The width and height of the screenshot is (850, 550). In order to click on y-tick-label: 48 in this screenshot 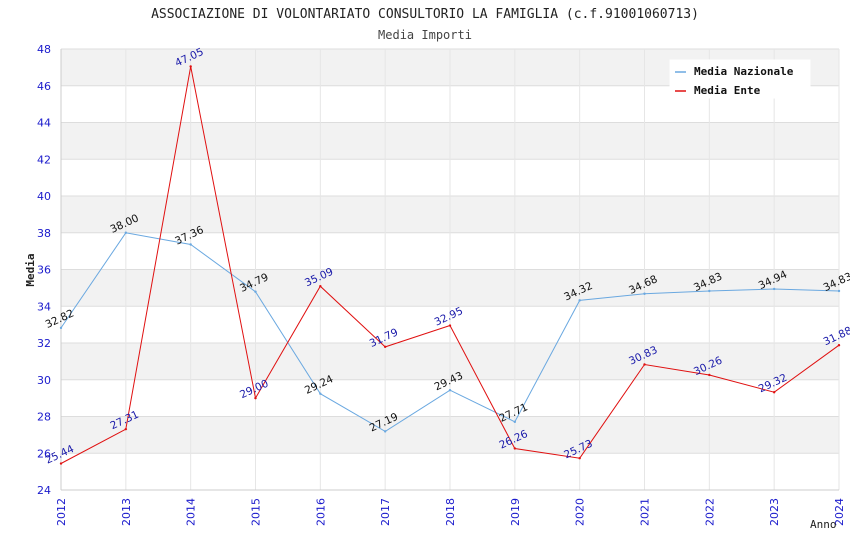, I will do `click(44, 49)`.